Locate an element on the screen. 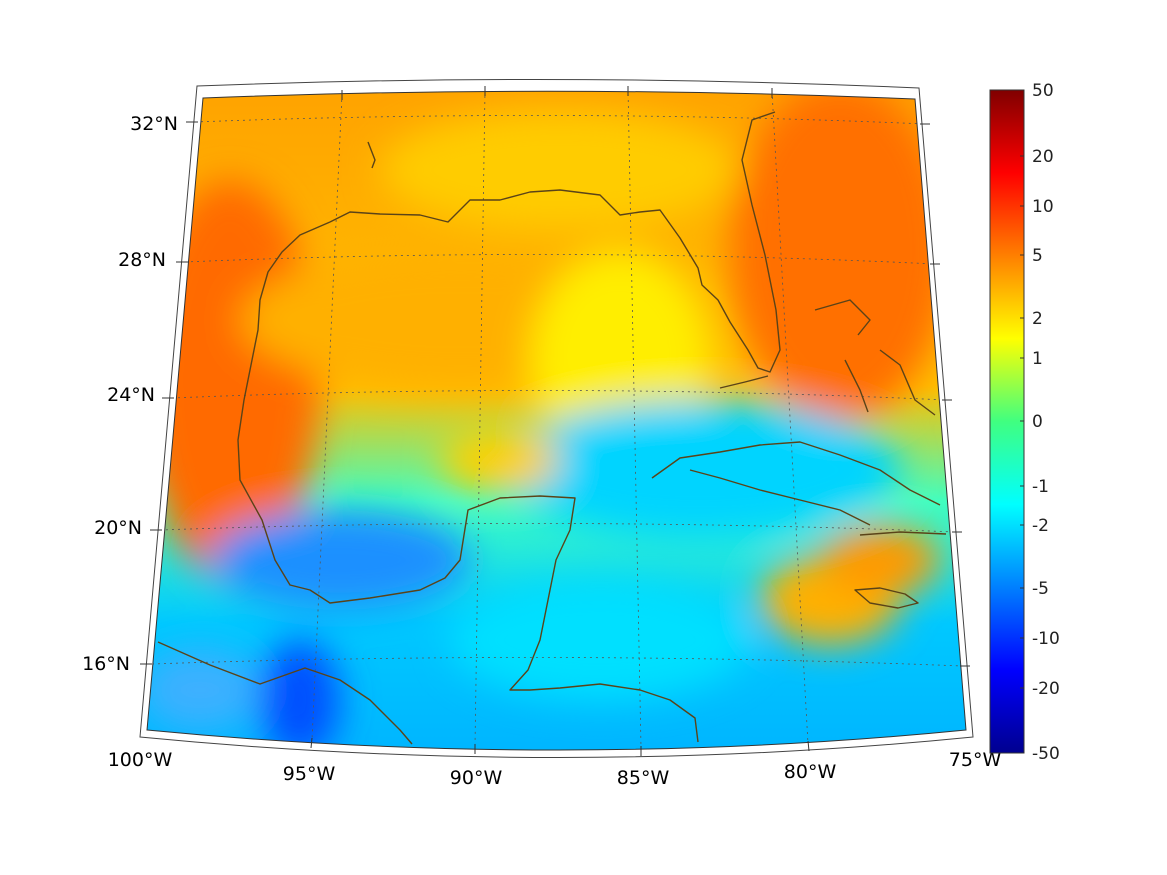 The height and width of the screenshot is (875, 1167). colorbar-tick-neg10: -10 is located at coordinates (1046, 639).